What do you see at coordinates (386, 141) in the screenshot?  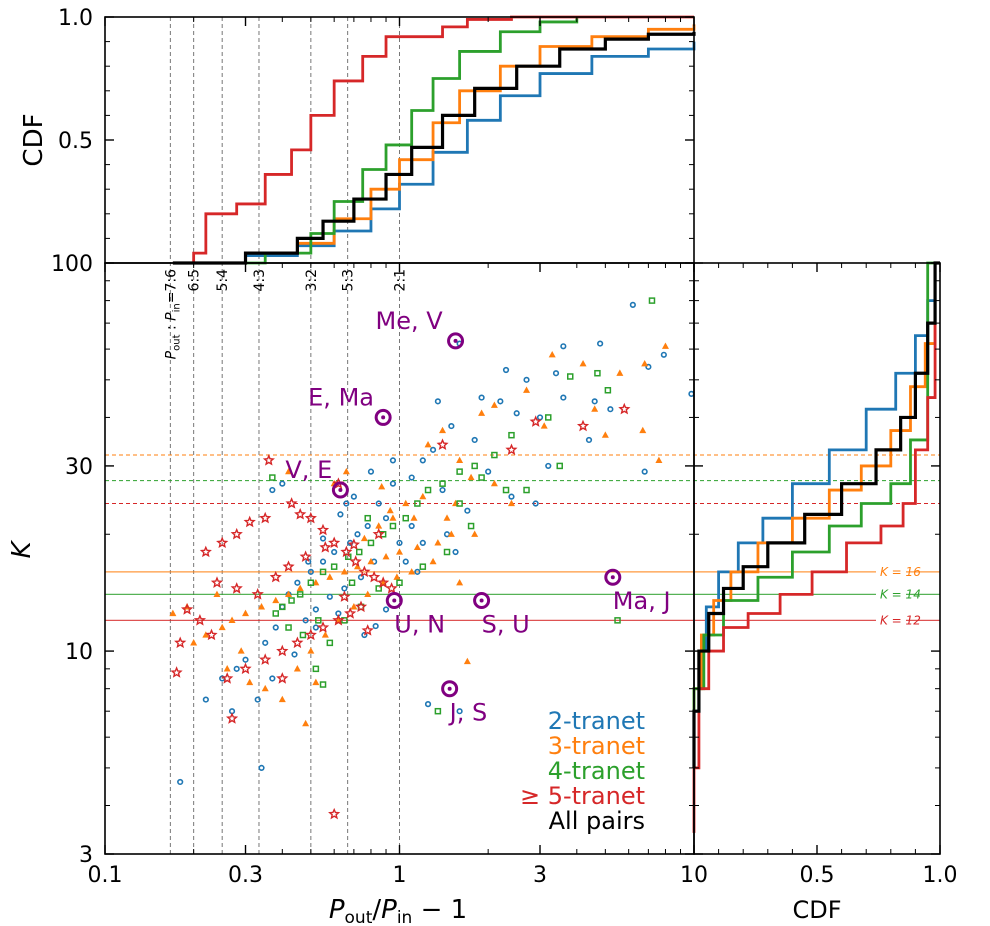 I see `cdf-top-4tranet` at bounding box center [386, 141].